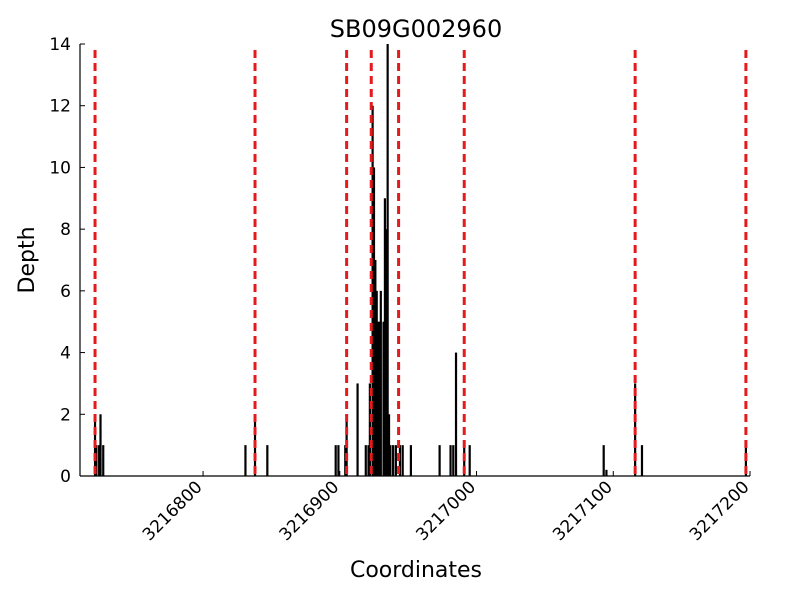  I want to click on x-tick-label: 3217000, so click(446, 511).